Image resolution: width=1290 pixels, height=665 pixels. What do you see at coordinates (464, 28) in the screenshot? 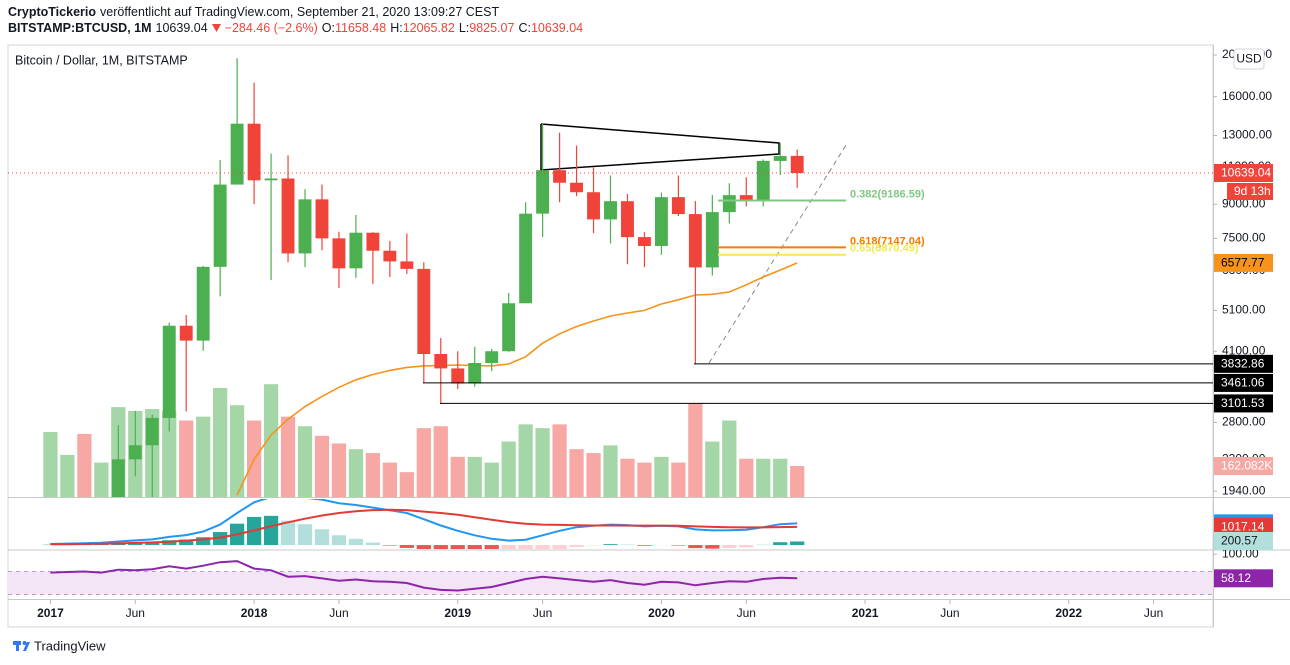
I see `ohlc-label: L:` at bounding box center [464, 28].